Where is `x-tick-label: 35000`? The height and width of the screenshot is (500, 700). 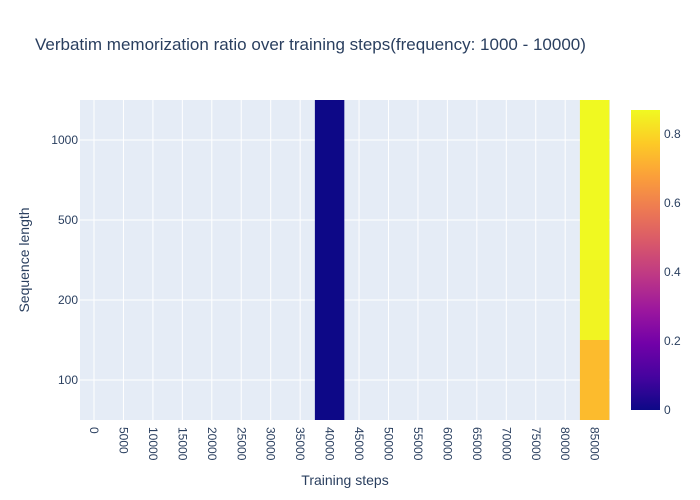 x-tick-label: 35000 is located at coordinates (300, 444).